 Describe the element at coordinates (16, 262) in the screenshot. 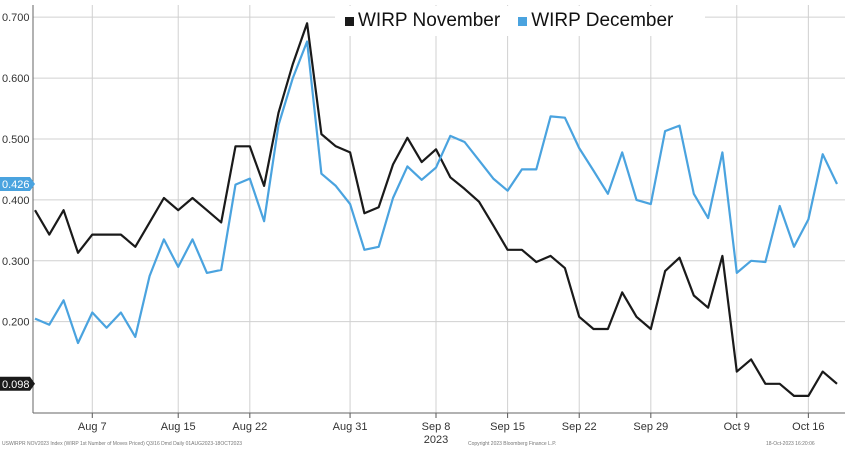

I see `y-tick-label: 0.300` at that location.